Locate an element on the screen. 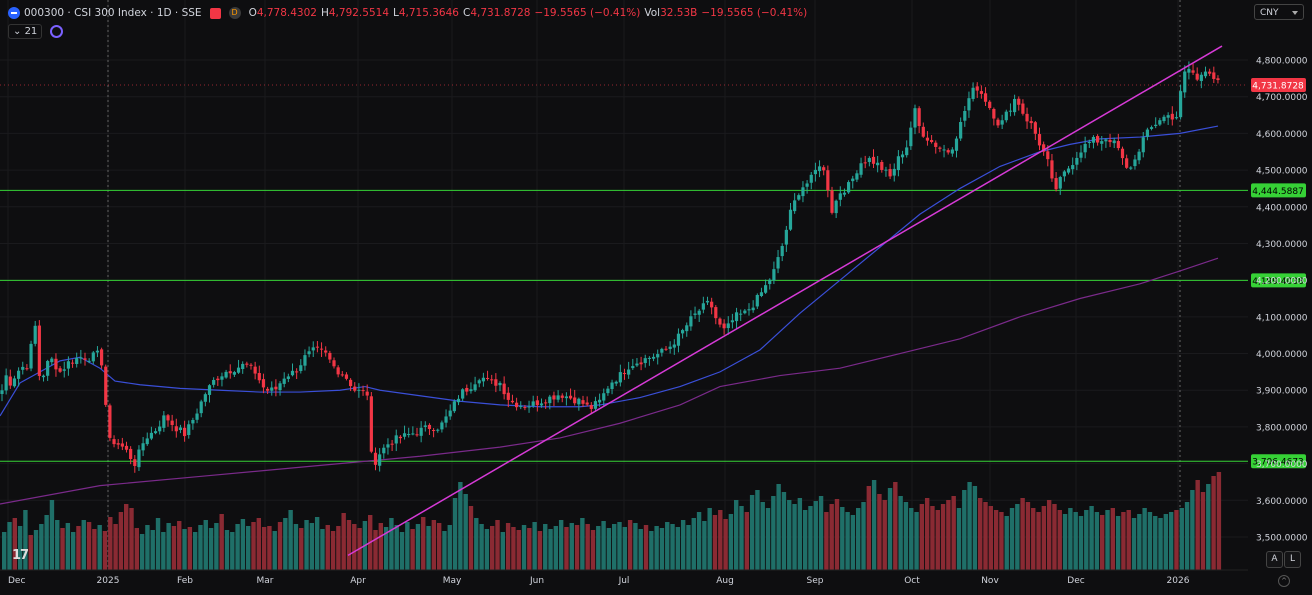 The image size is (1312, 595). visibility-icon is located at coordinates (57, 31).